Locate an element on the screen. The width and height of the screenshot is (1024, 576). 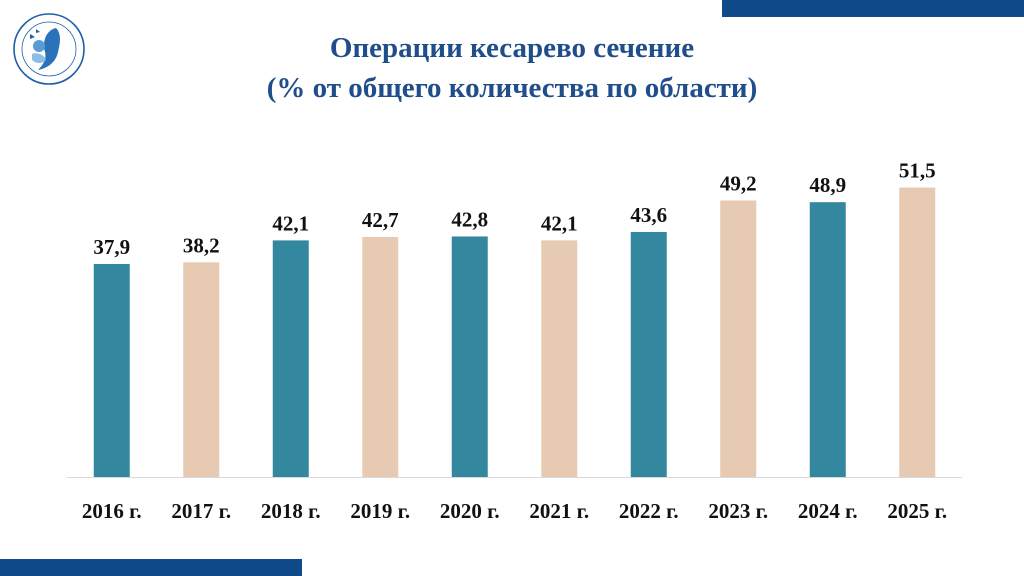
bar-2017 is located at coordinates (201, 369).